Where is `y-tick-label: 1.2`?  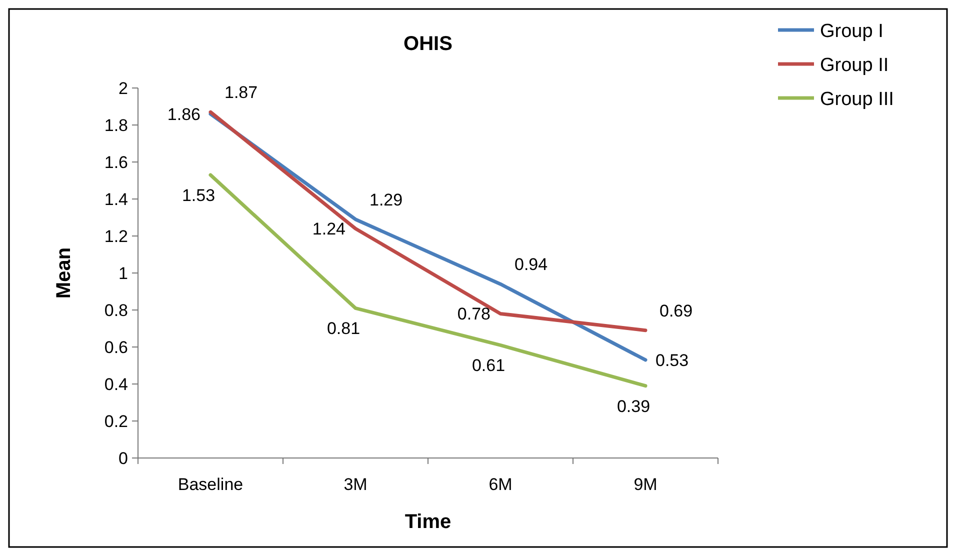
y-tick-label: 1.2 is located at coordinates (116, 236).